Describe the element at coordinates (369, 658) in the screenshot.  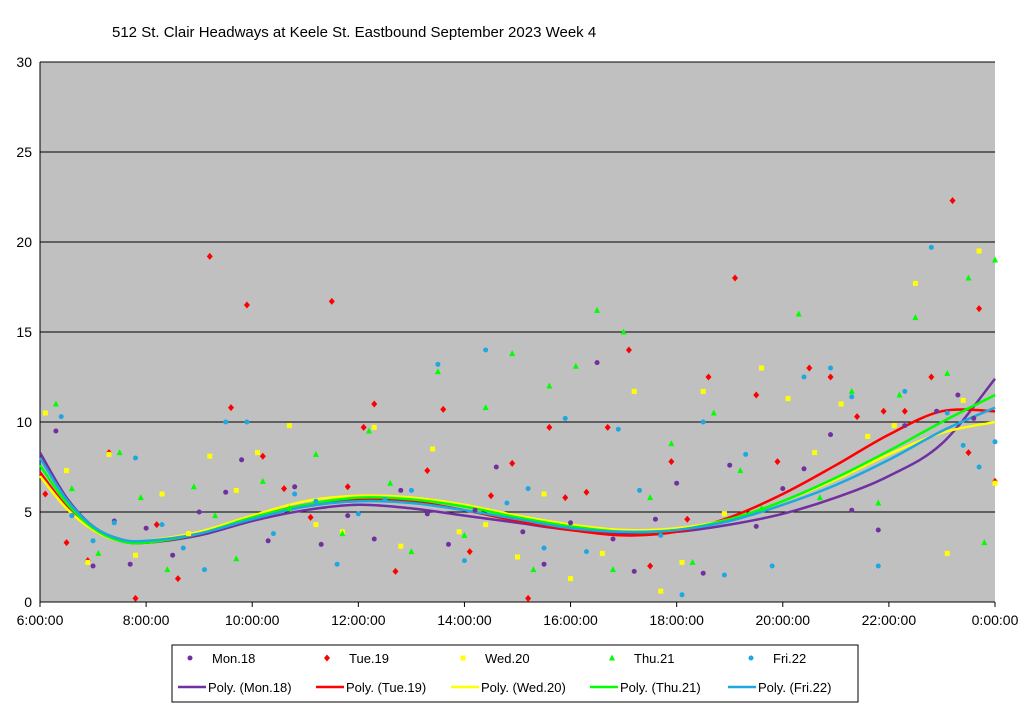
I see `legend-label: Tue.19` at that location.